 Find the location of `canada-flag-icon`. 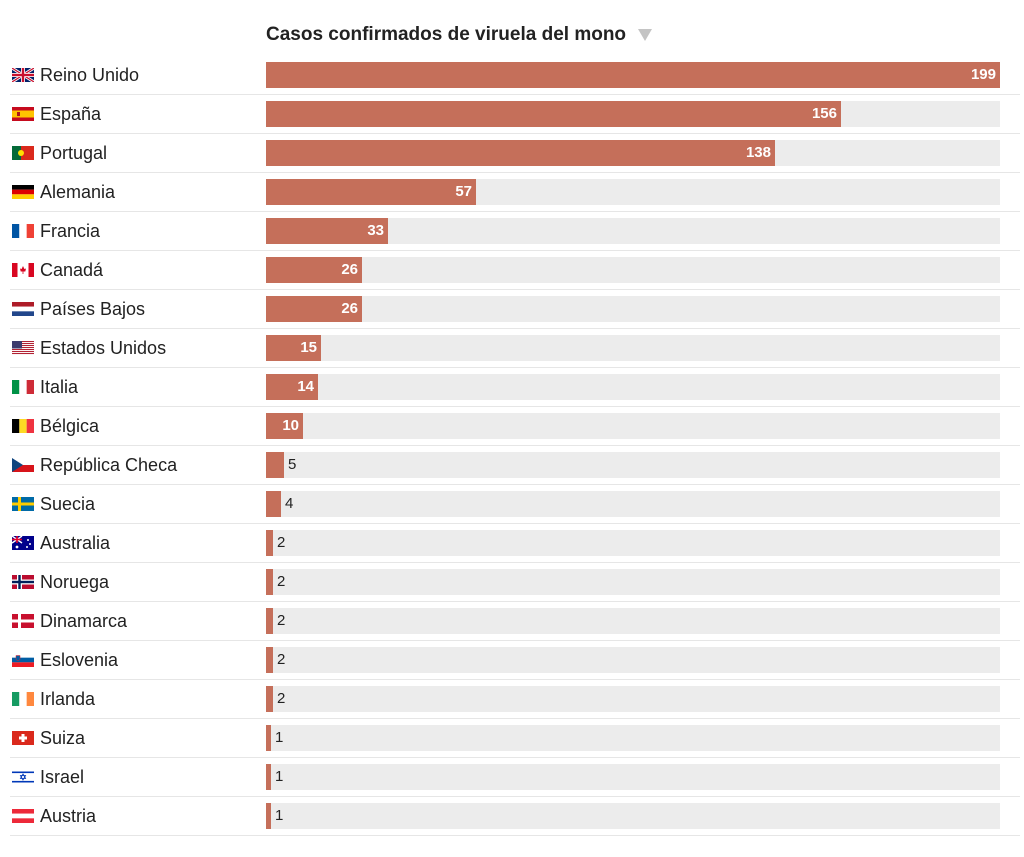

canada-flag-icon is located at coordinates (23, 270).